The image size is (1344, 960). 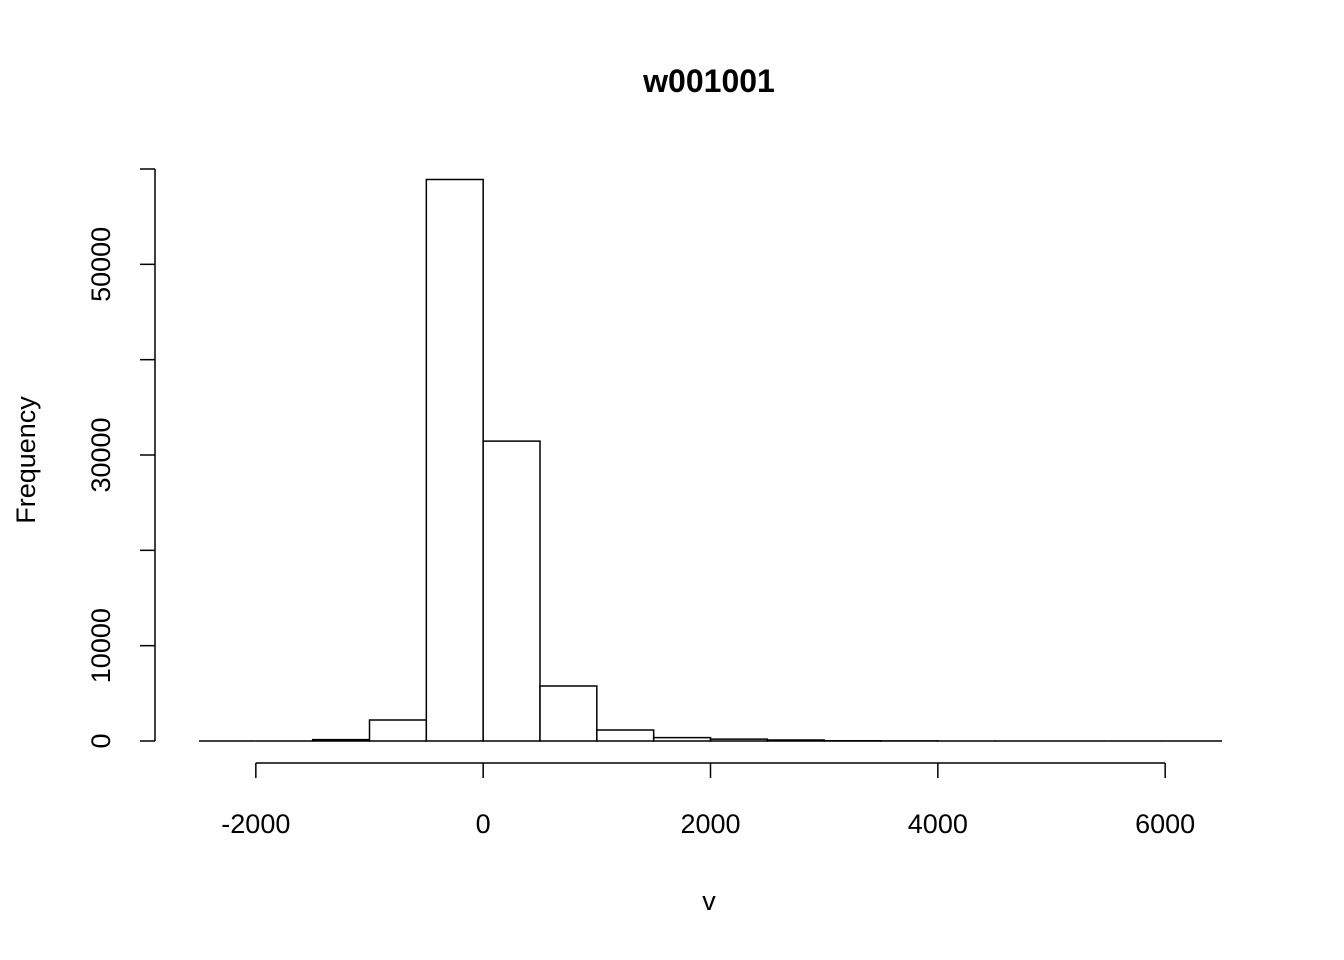 What do you see at coordinates (101, 454) in the screenshot?
I see `y-tick-label: 30000` at bounding box center [101, 454].